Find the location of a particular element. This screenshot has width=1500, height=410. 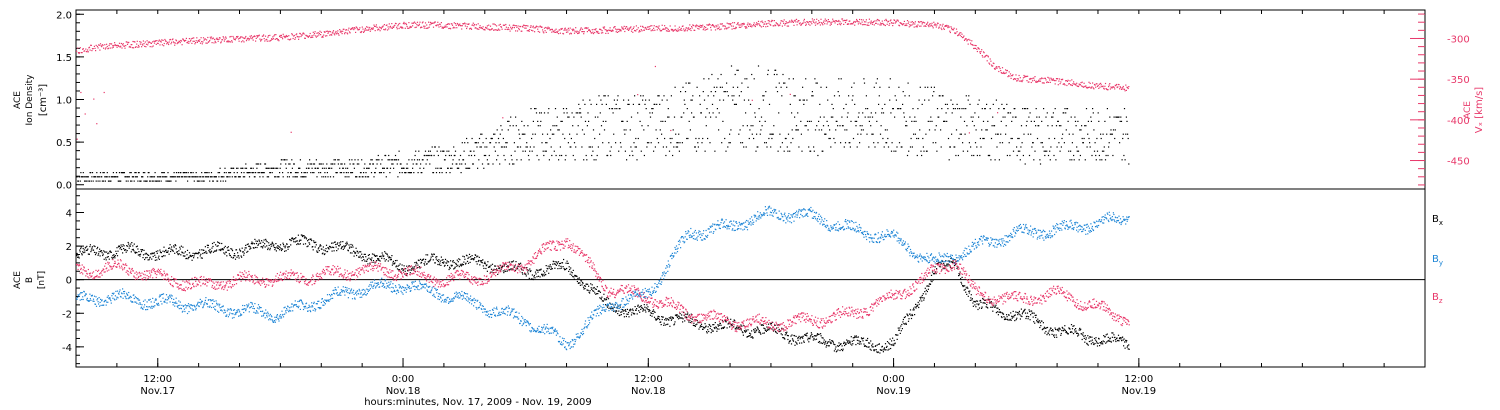

legend-by: By is located at coordinates (1437, 260).